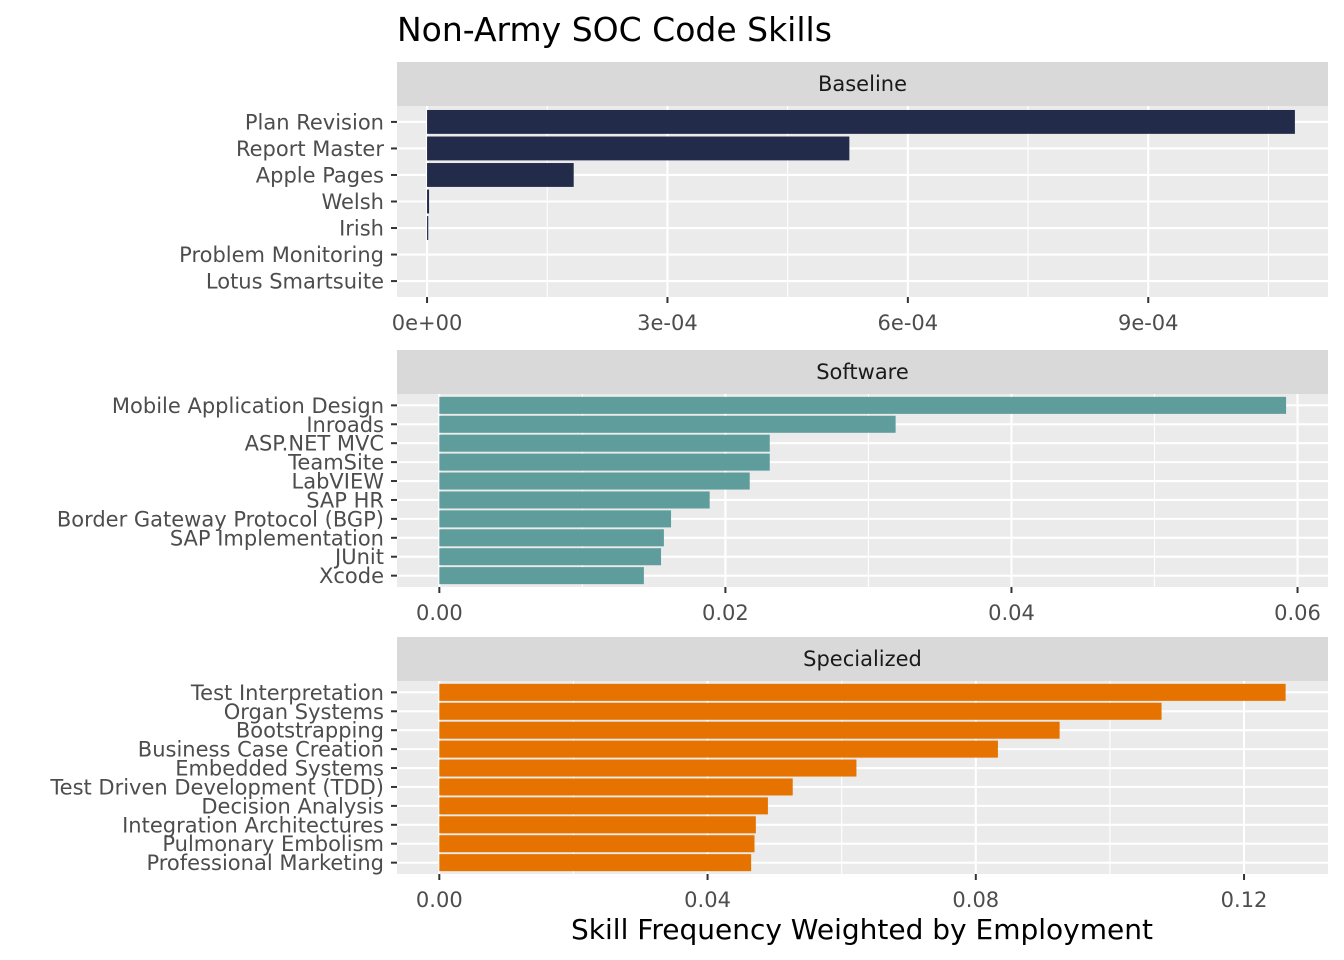 The image size is (1344, 960). I want to click on category-label: Plan Revision, so click(314, 122).